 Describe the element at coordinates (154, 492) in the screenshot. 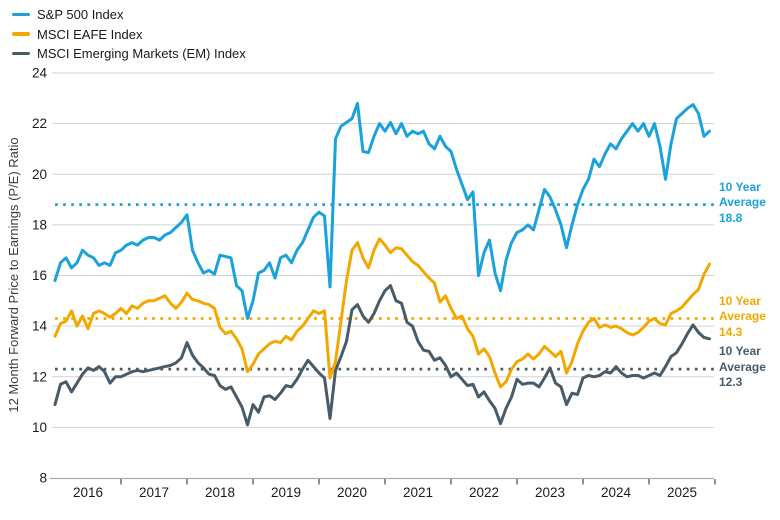

I see `x-tick-label: 2017` at that location.